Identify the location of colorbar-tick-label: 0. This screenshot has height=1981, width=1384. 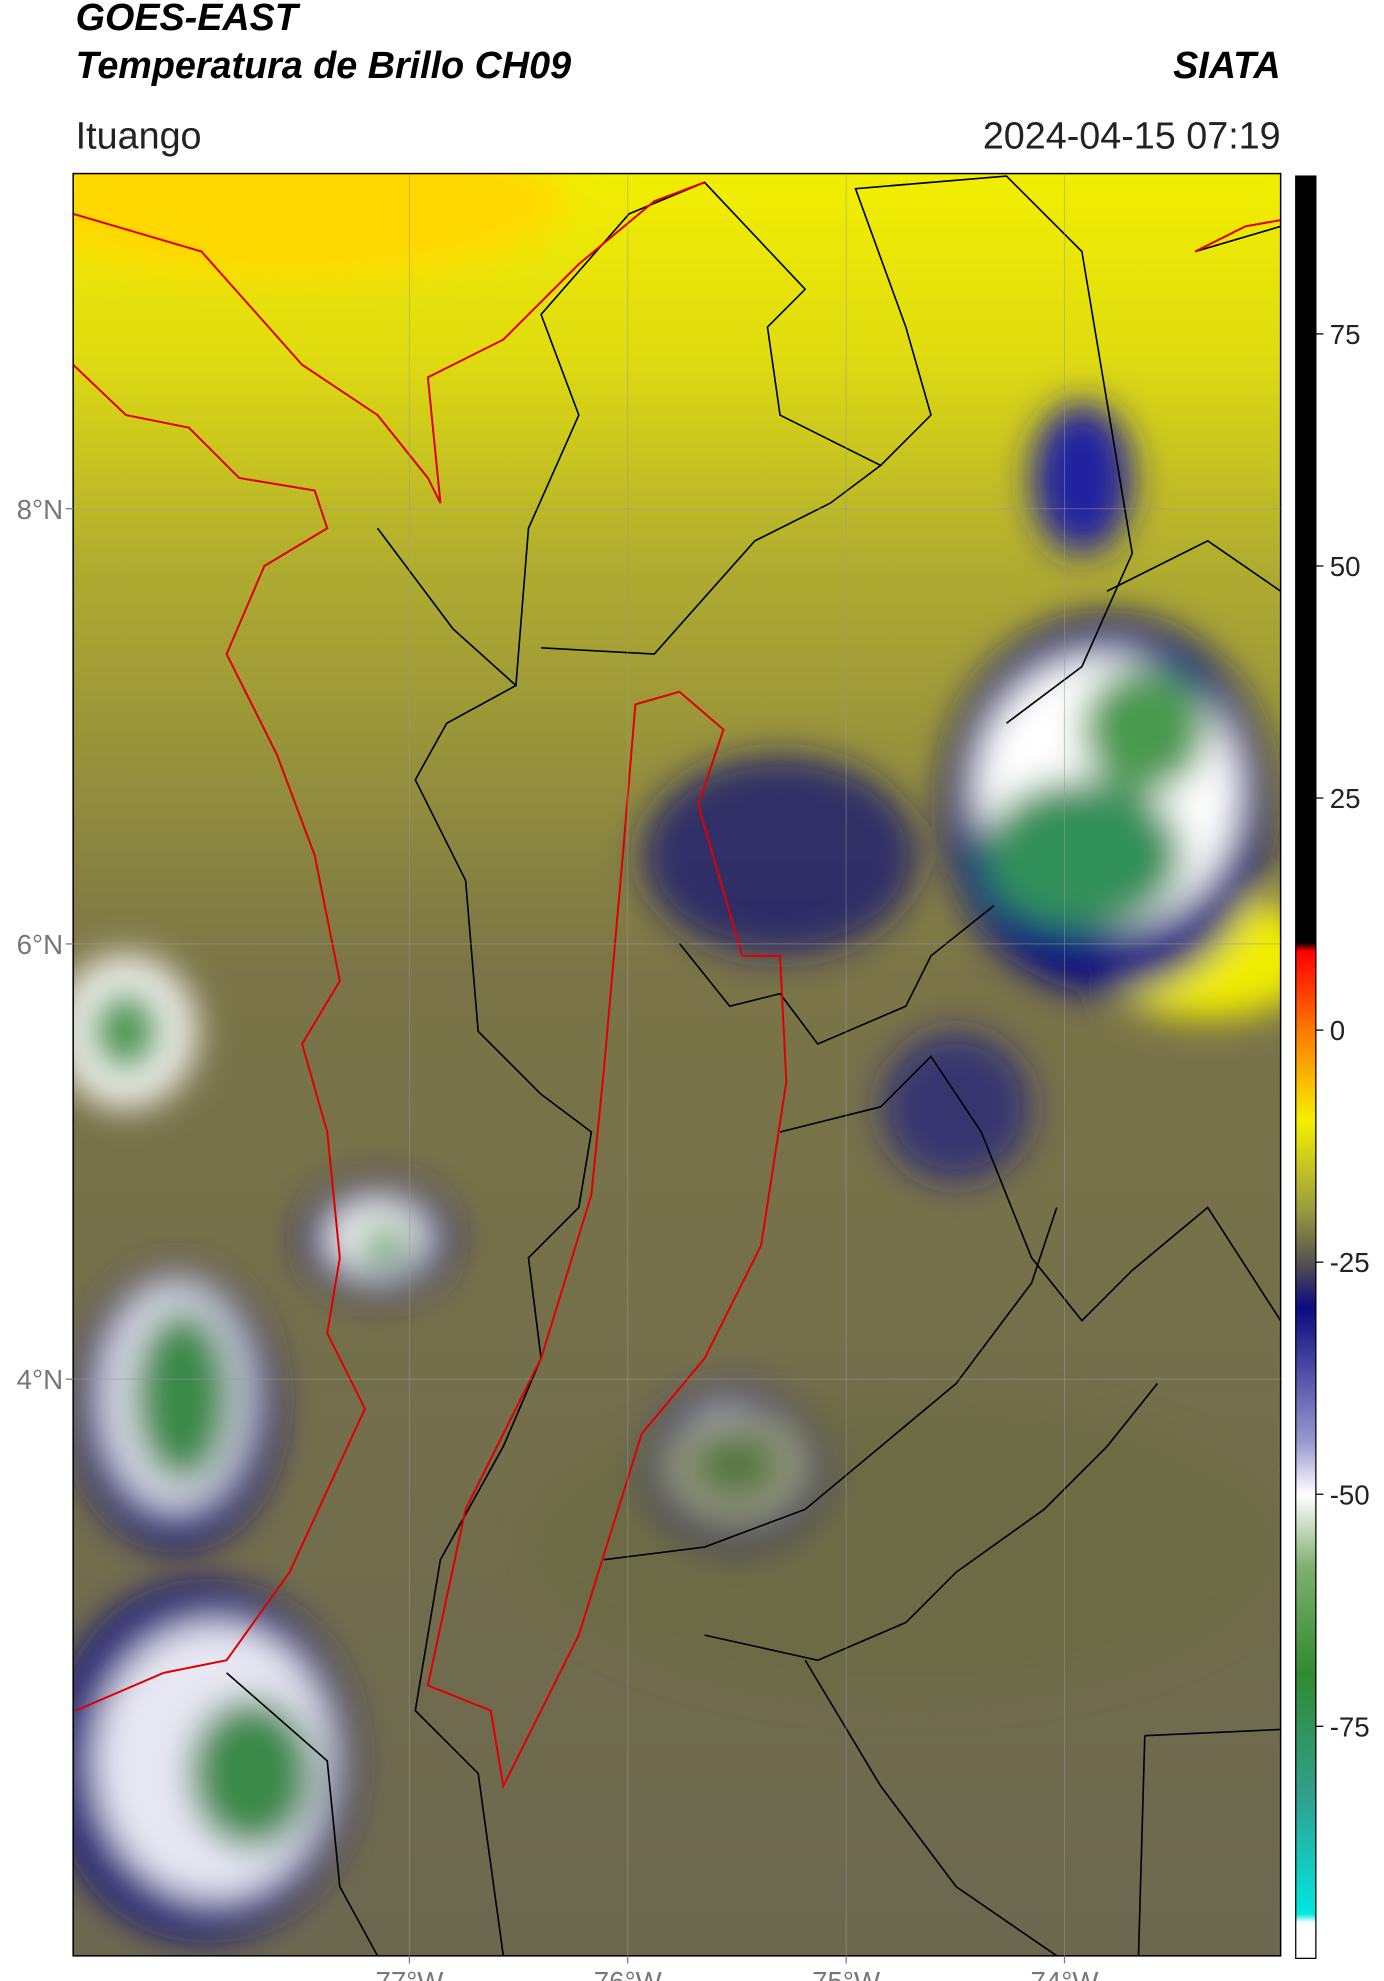
(1337, 1030).